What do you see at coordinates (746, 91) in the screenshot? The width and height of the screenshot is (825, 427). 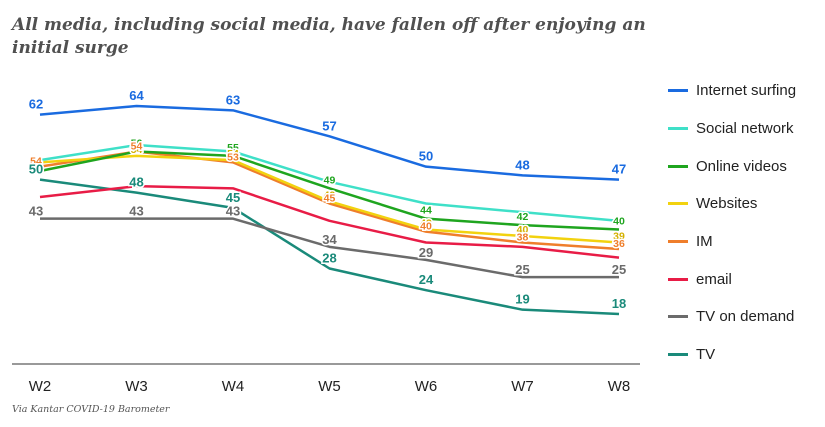 I see `legend-label: Internet surfing` at bounding box center [746, 91].